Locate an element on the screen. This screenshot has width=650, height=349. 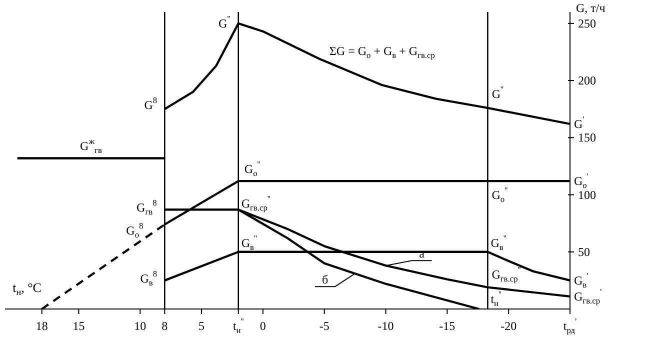
y-axis-title: G, т/ч is located at coordinates (591, 8).